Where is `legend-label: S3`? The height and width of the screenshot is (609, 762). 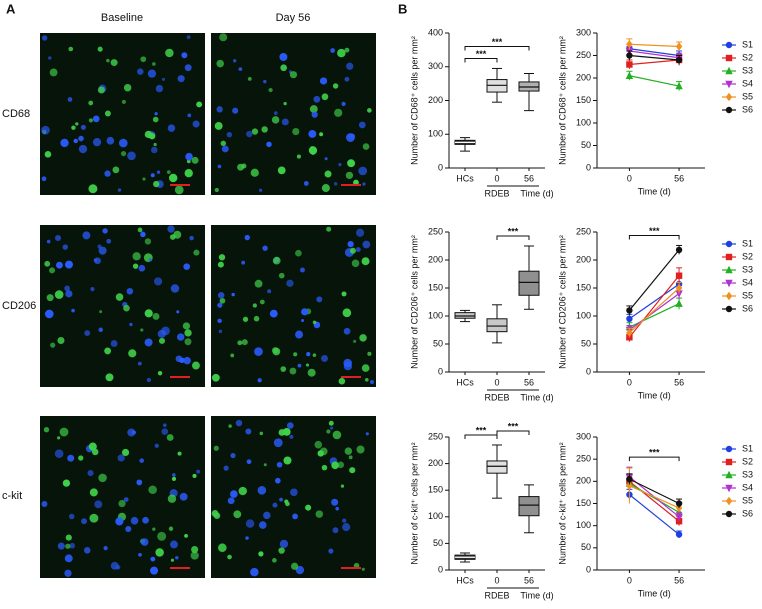
legend-label: S3 is located at coordinates (747, 474).